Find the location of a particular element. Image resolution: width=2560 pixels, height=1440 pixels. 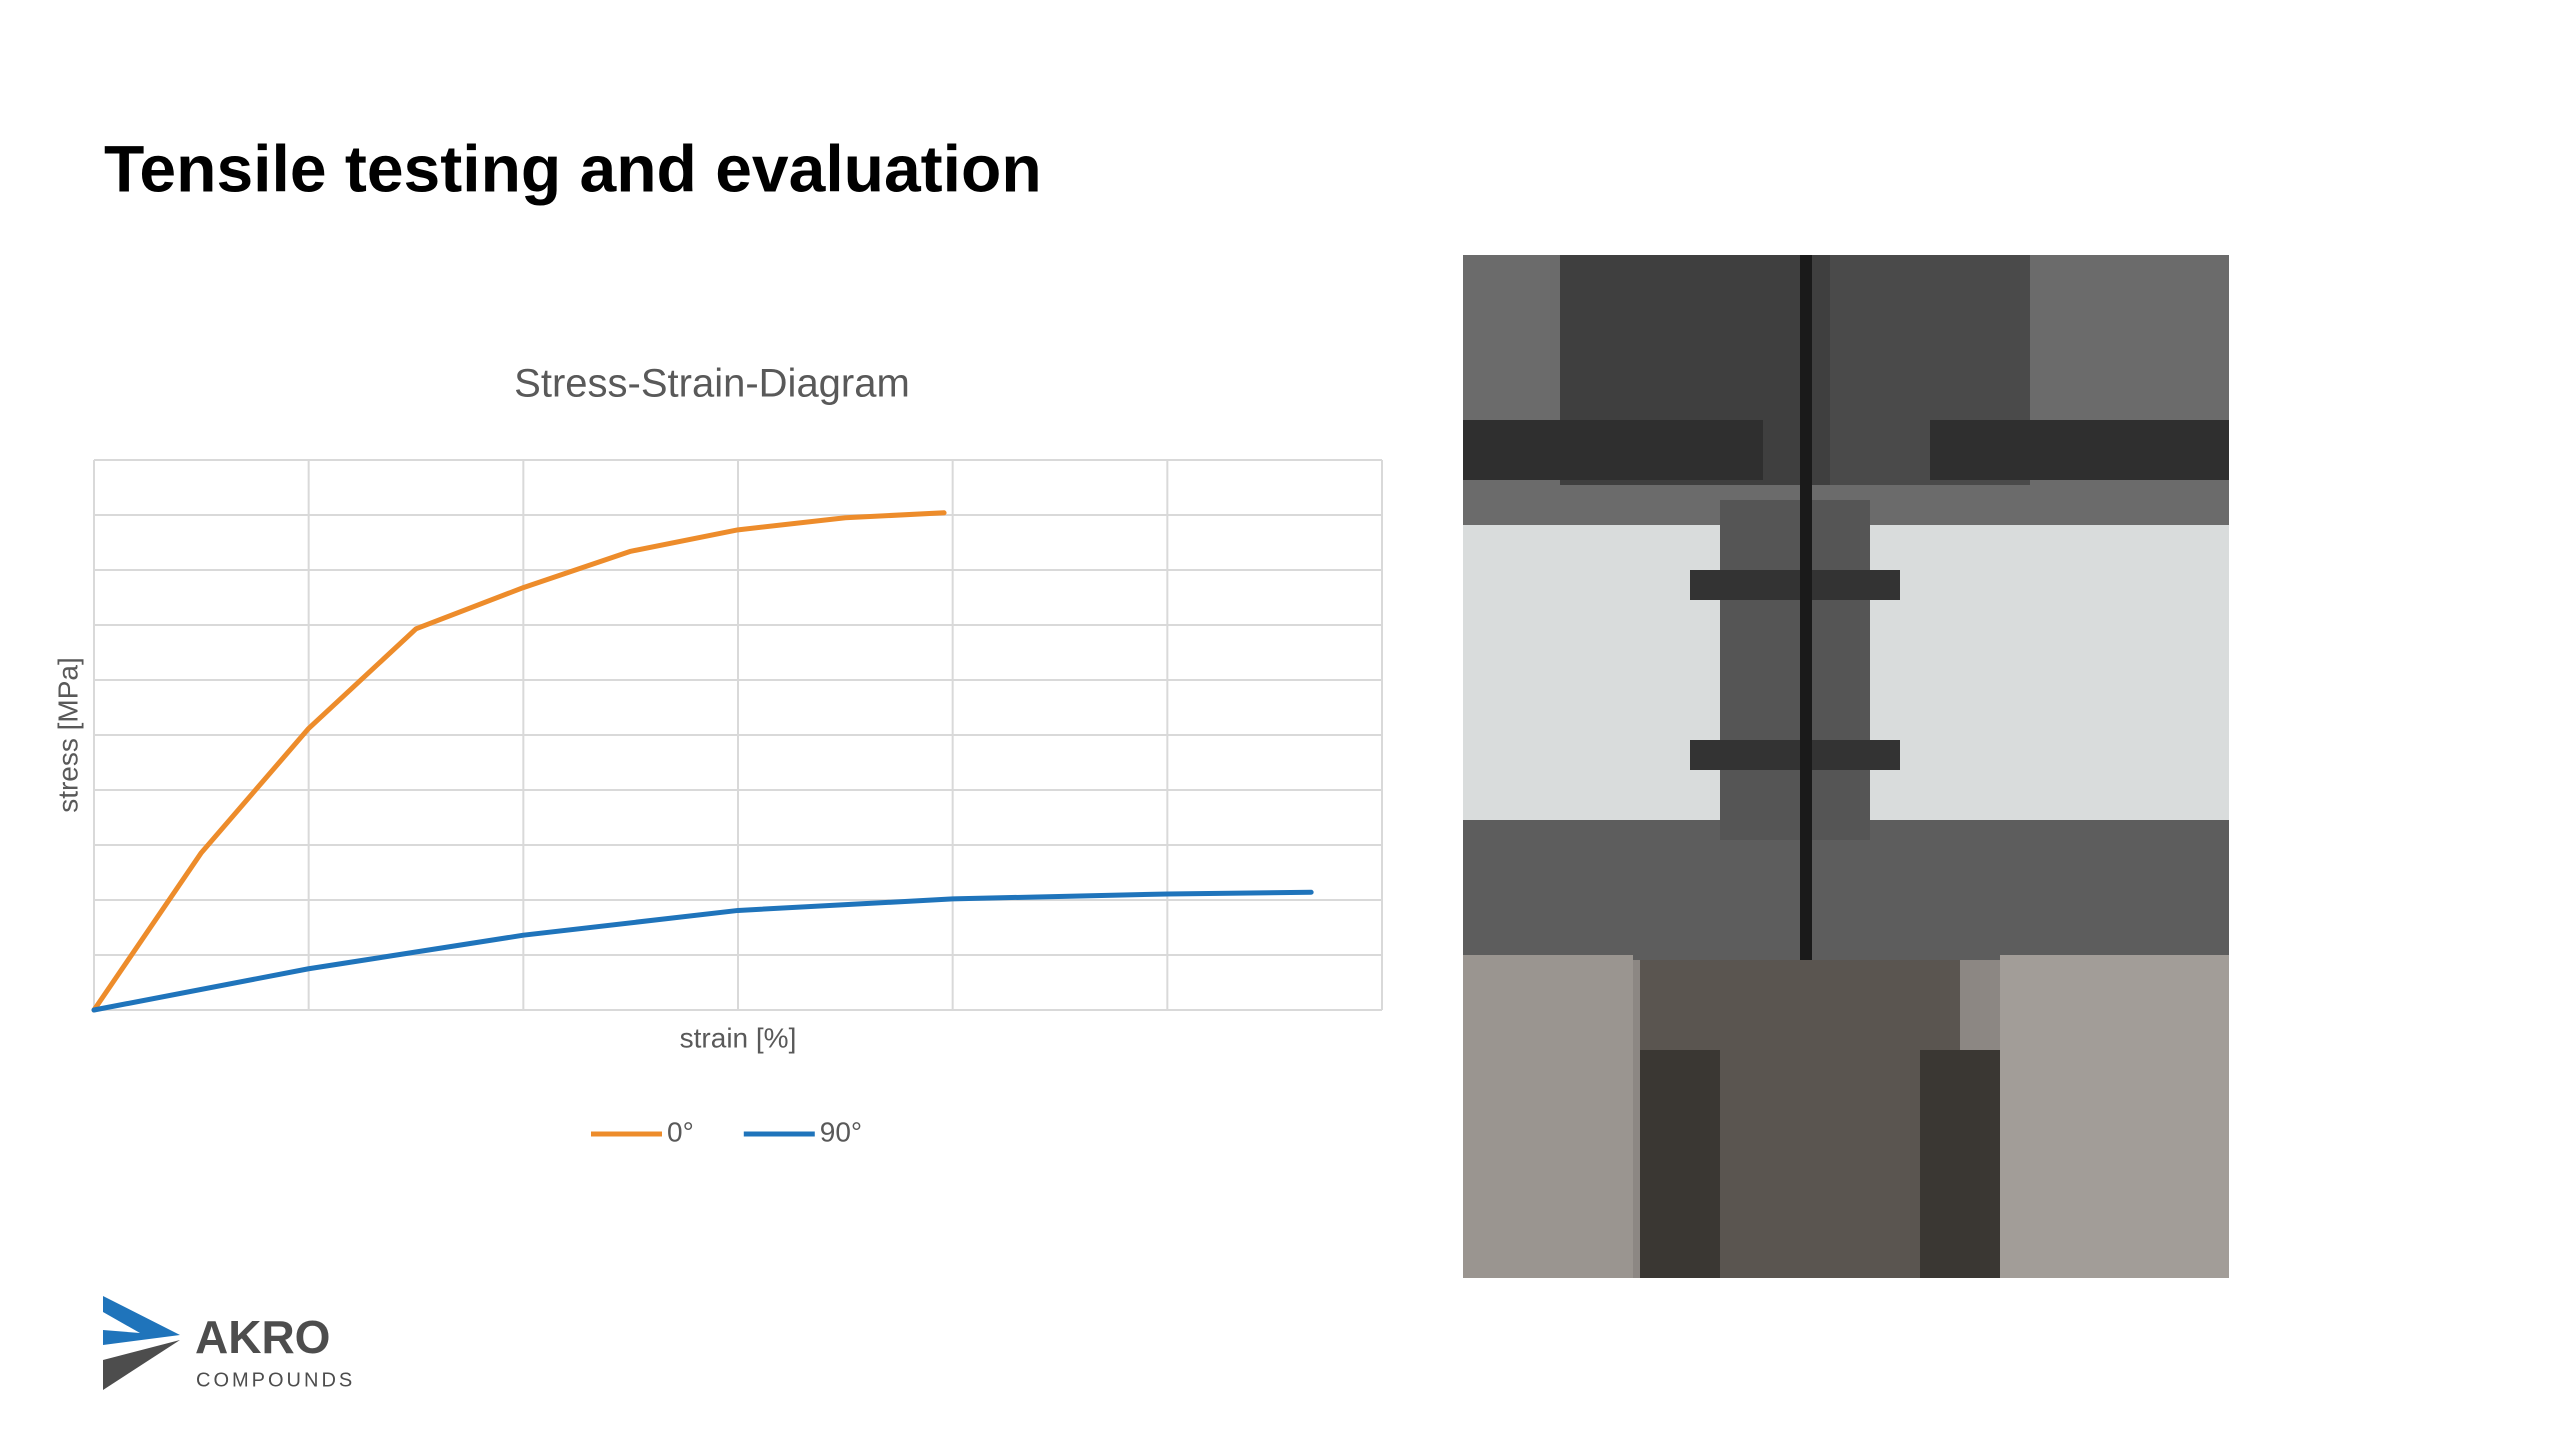

logo: AKRO COMPOUNDS is located at coordinates (229, 1343).